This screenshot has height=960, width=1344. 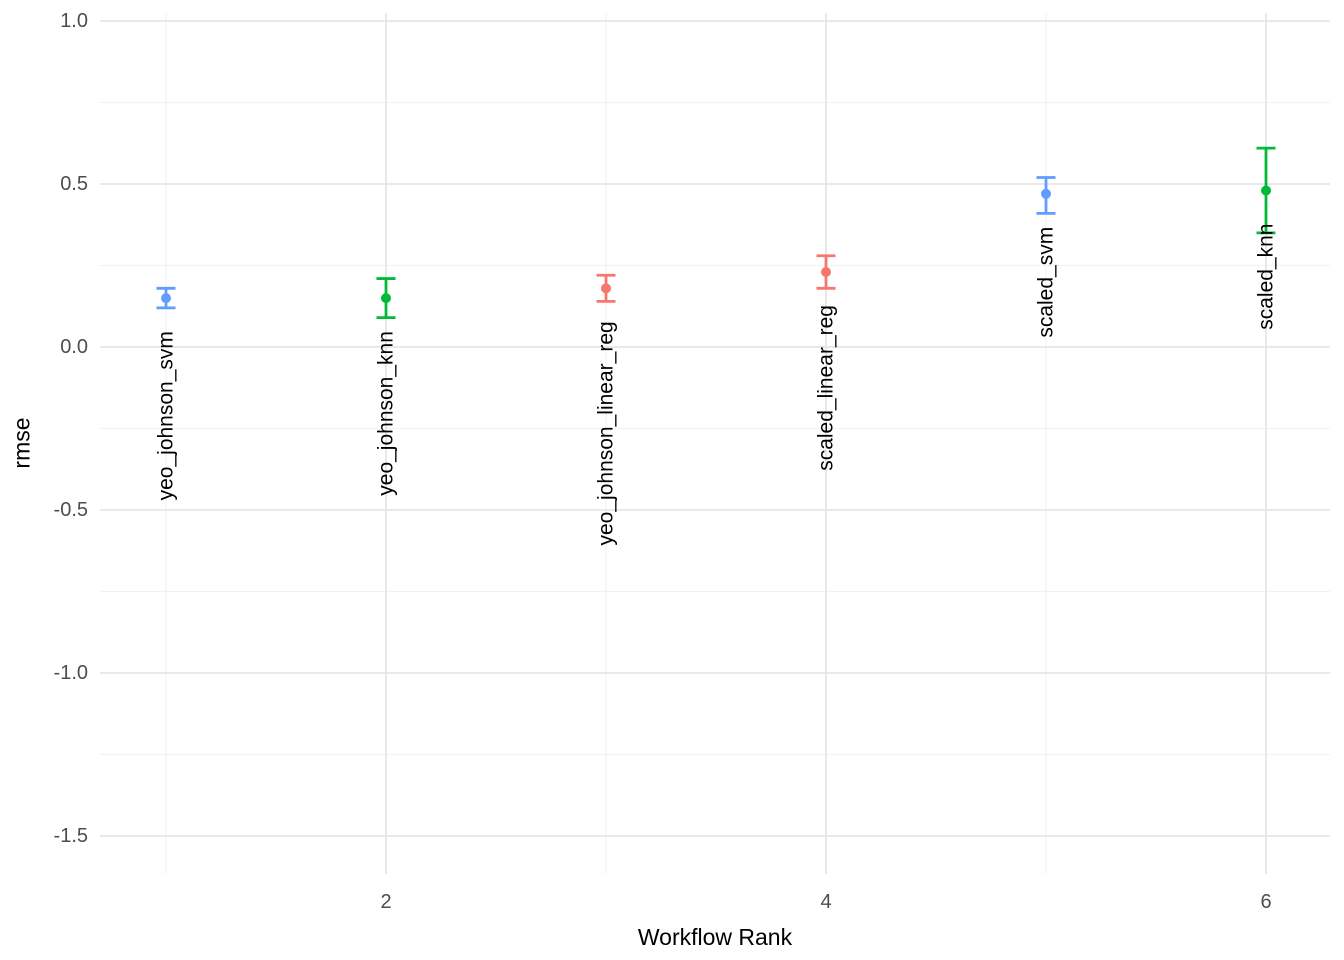 What do you see at coordinates (166, 415) in the screenshot?
I see `point-label-yeo_johnson_svm: yeo_johnson_svm` at bounding box center [166, 415].